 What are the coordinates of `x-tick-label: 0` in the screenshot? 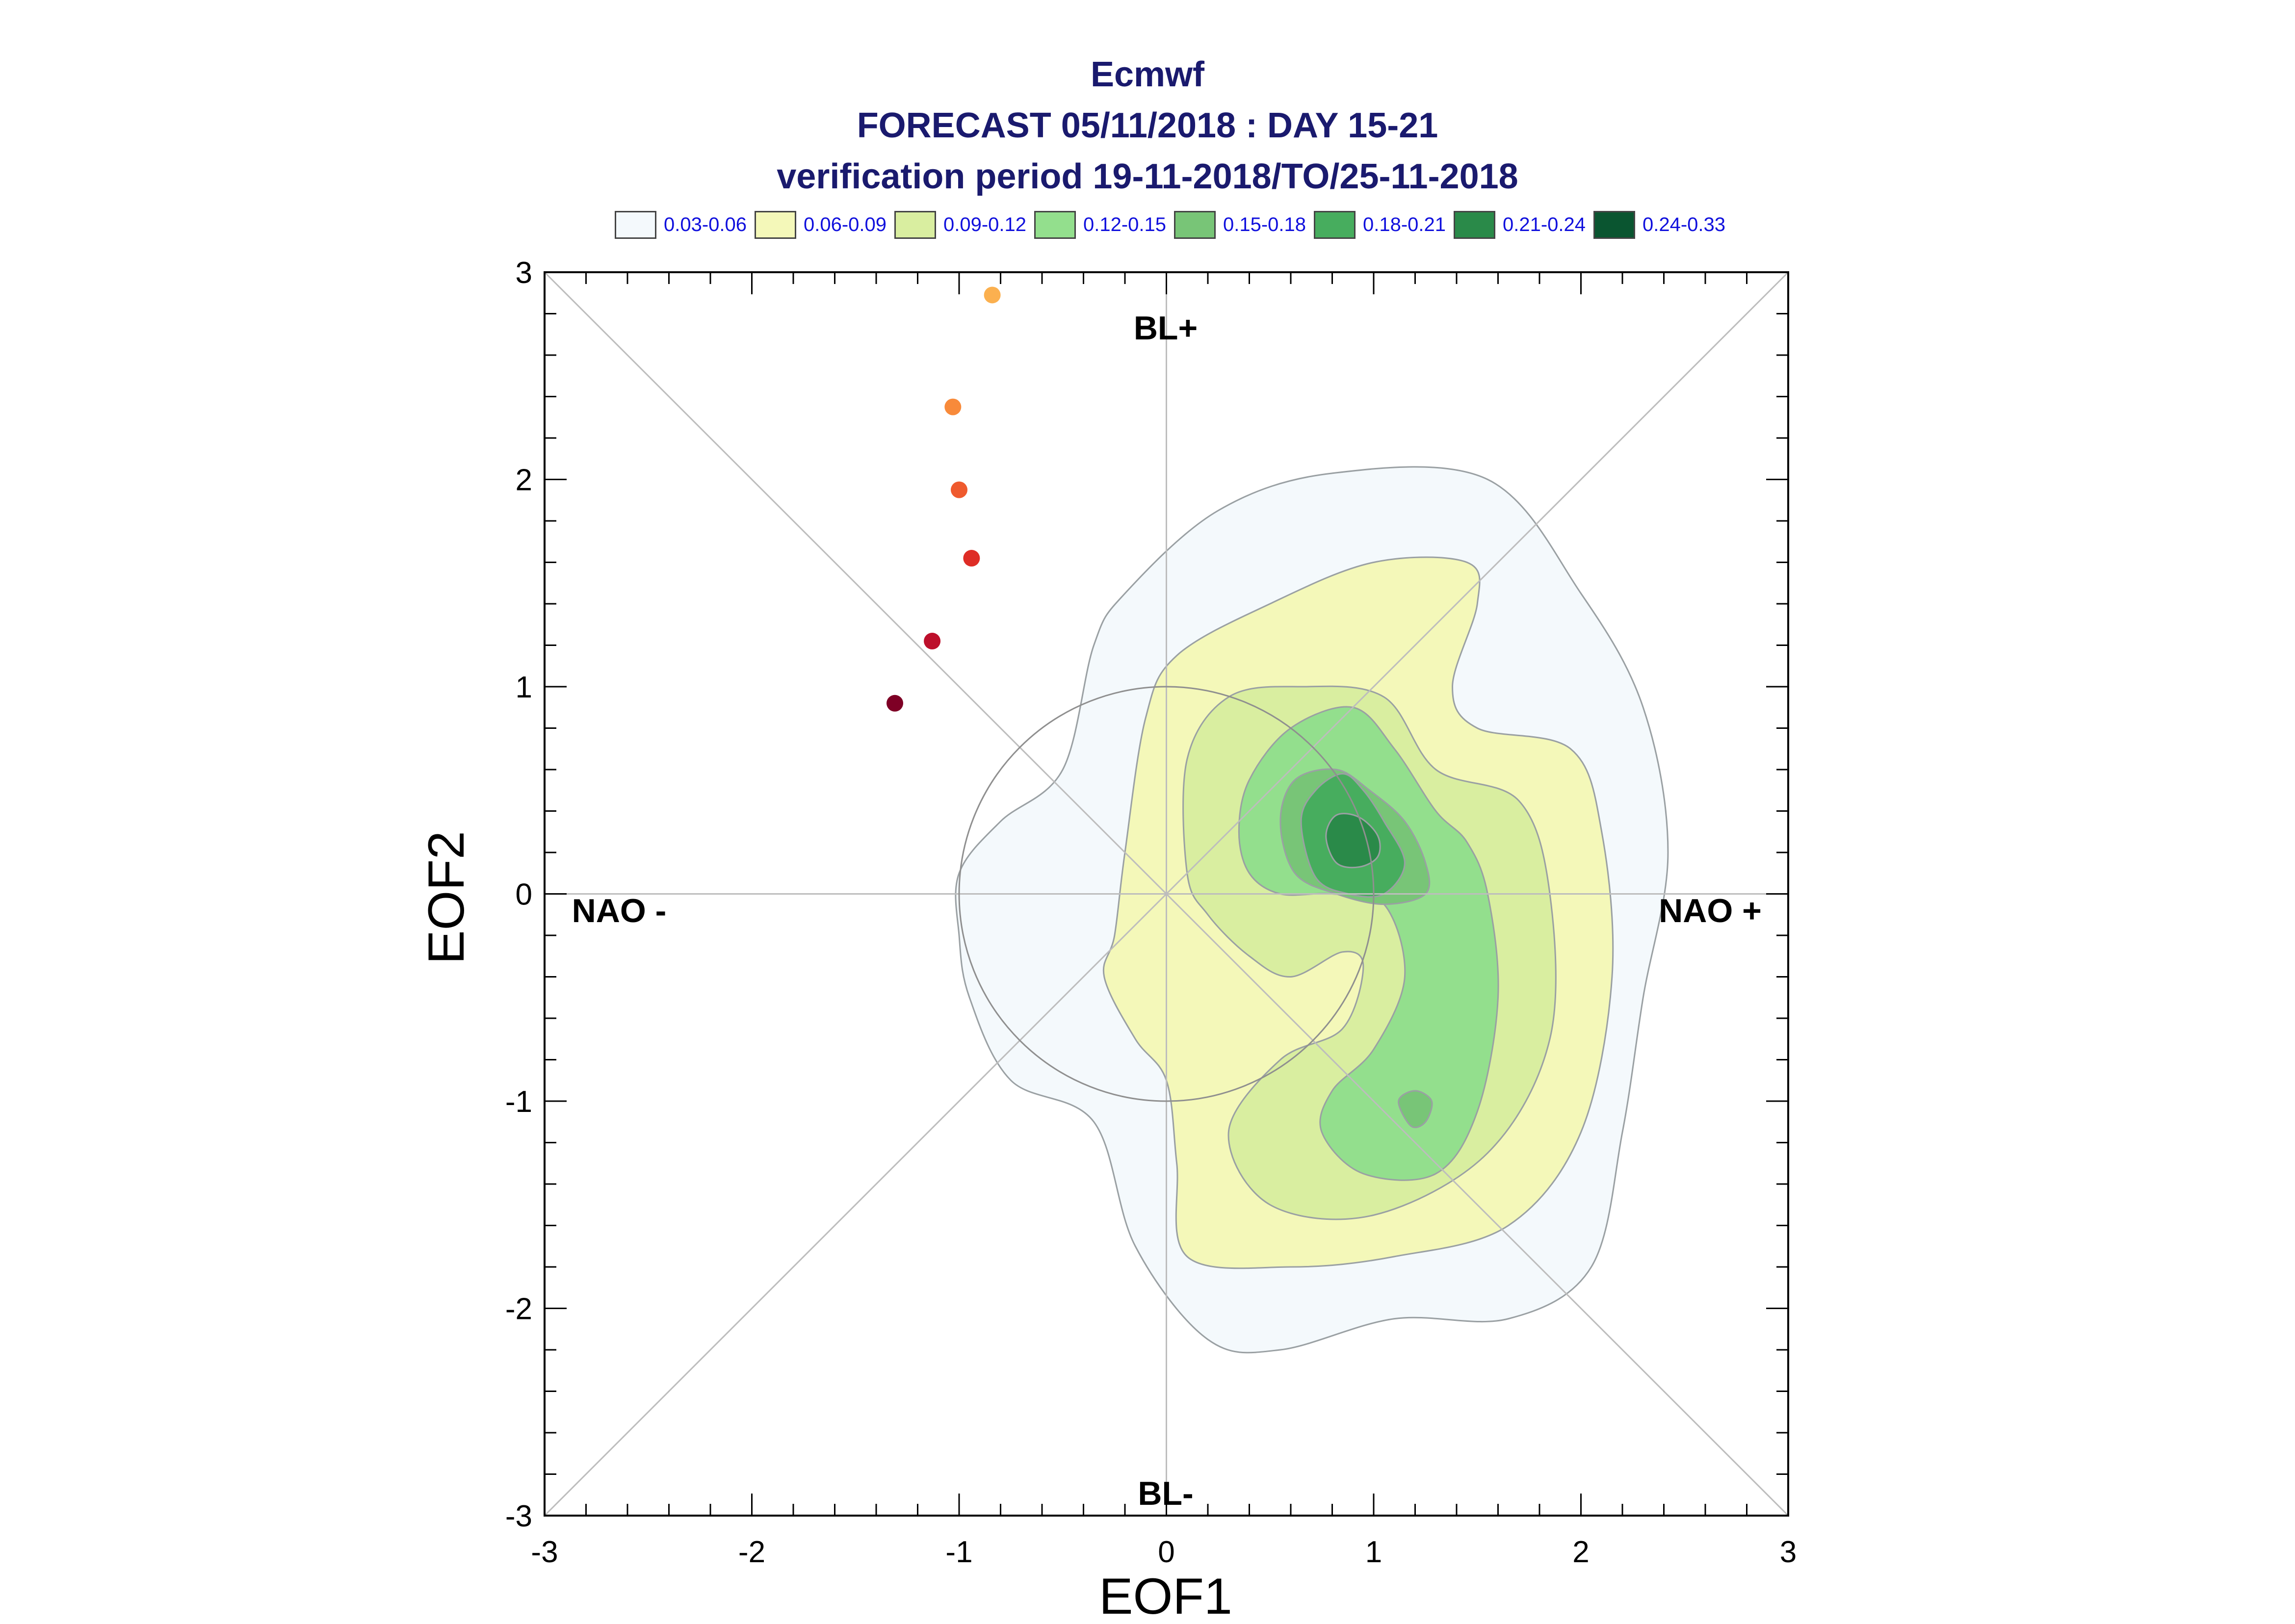 It's located at (1166, 1552).